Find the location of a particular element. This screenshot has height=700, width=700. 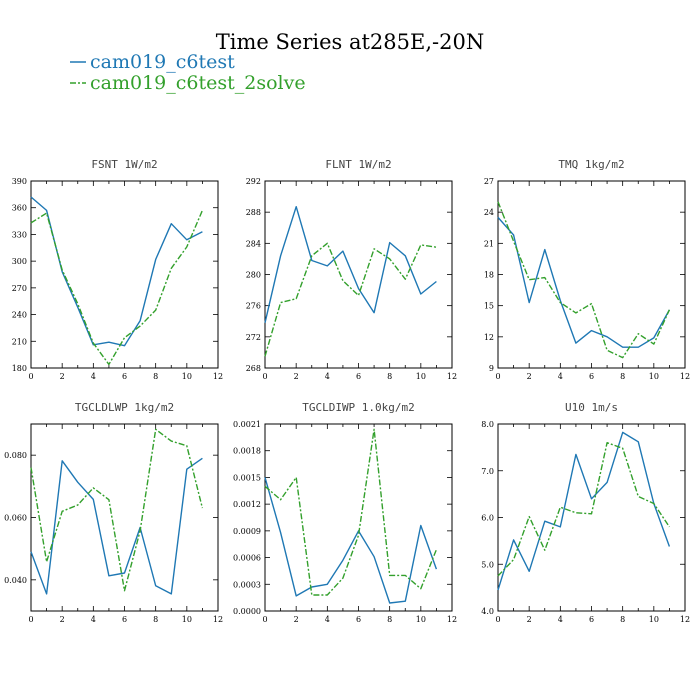

panel-1: FLNT 1W/m2 0 2 4 6 8 10 12 268 272 276 280 284 288 292 is located at coordinates (351, 269).